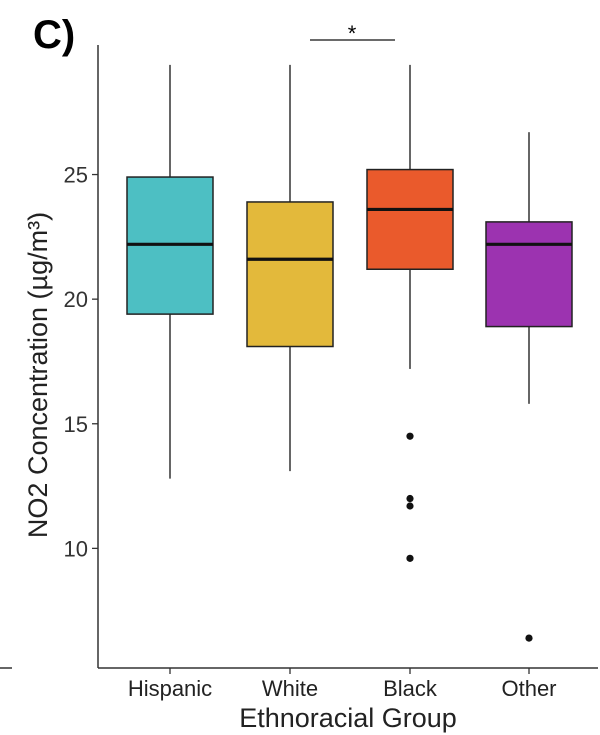 The height and width of the screenshot is (735, 600). What do you see at coordinates (170, 688) in the screenshot?
I see `x-tick-label-hispanic: Hispanic` at bounding box center [170, 688].